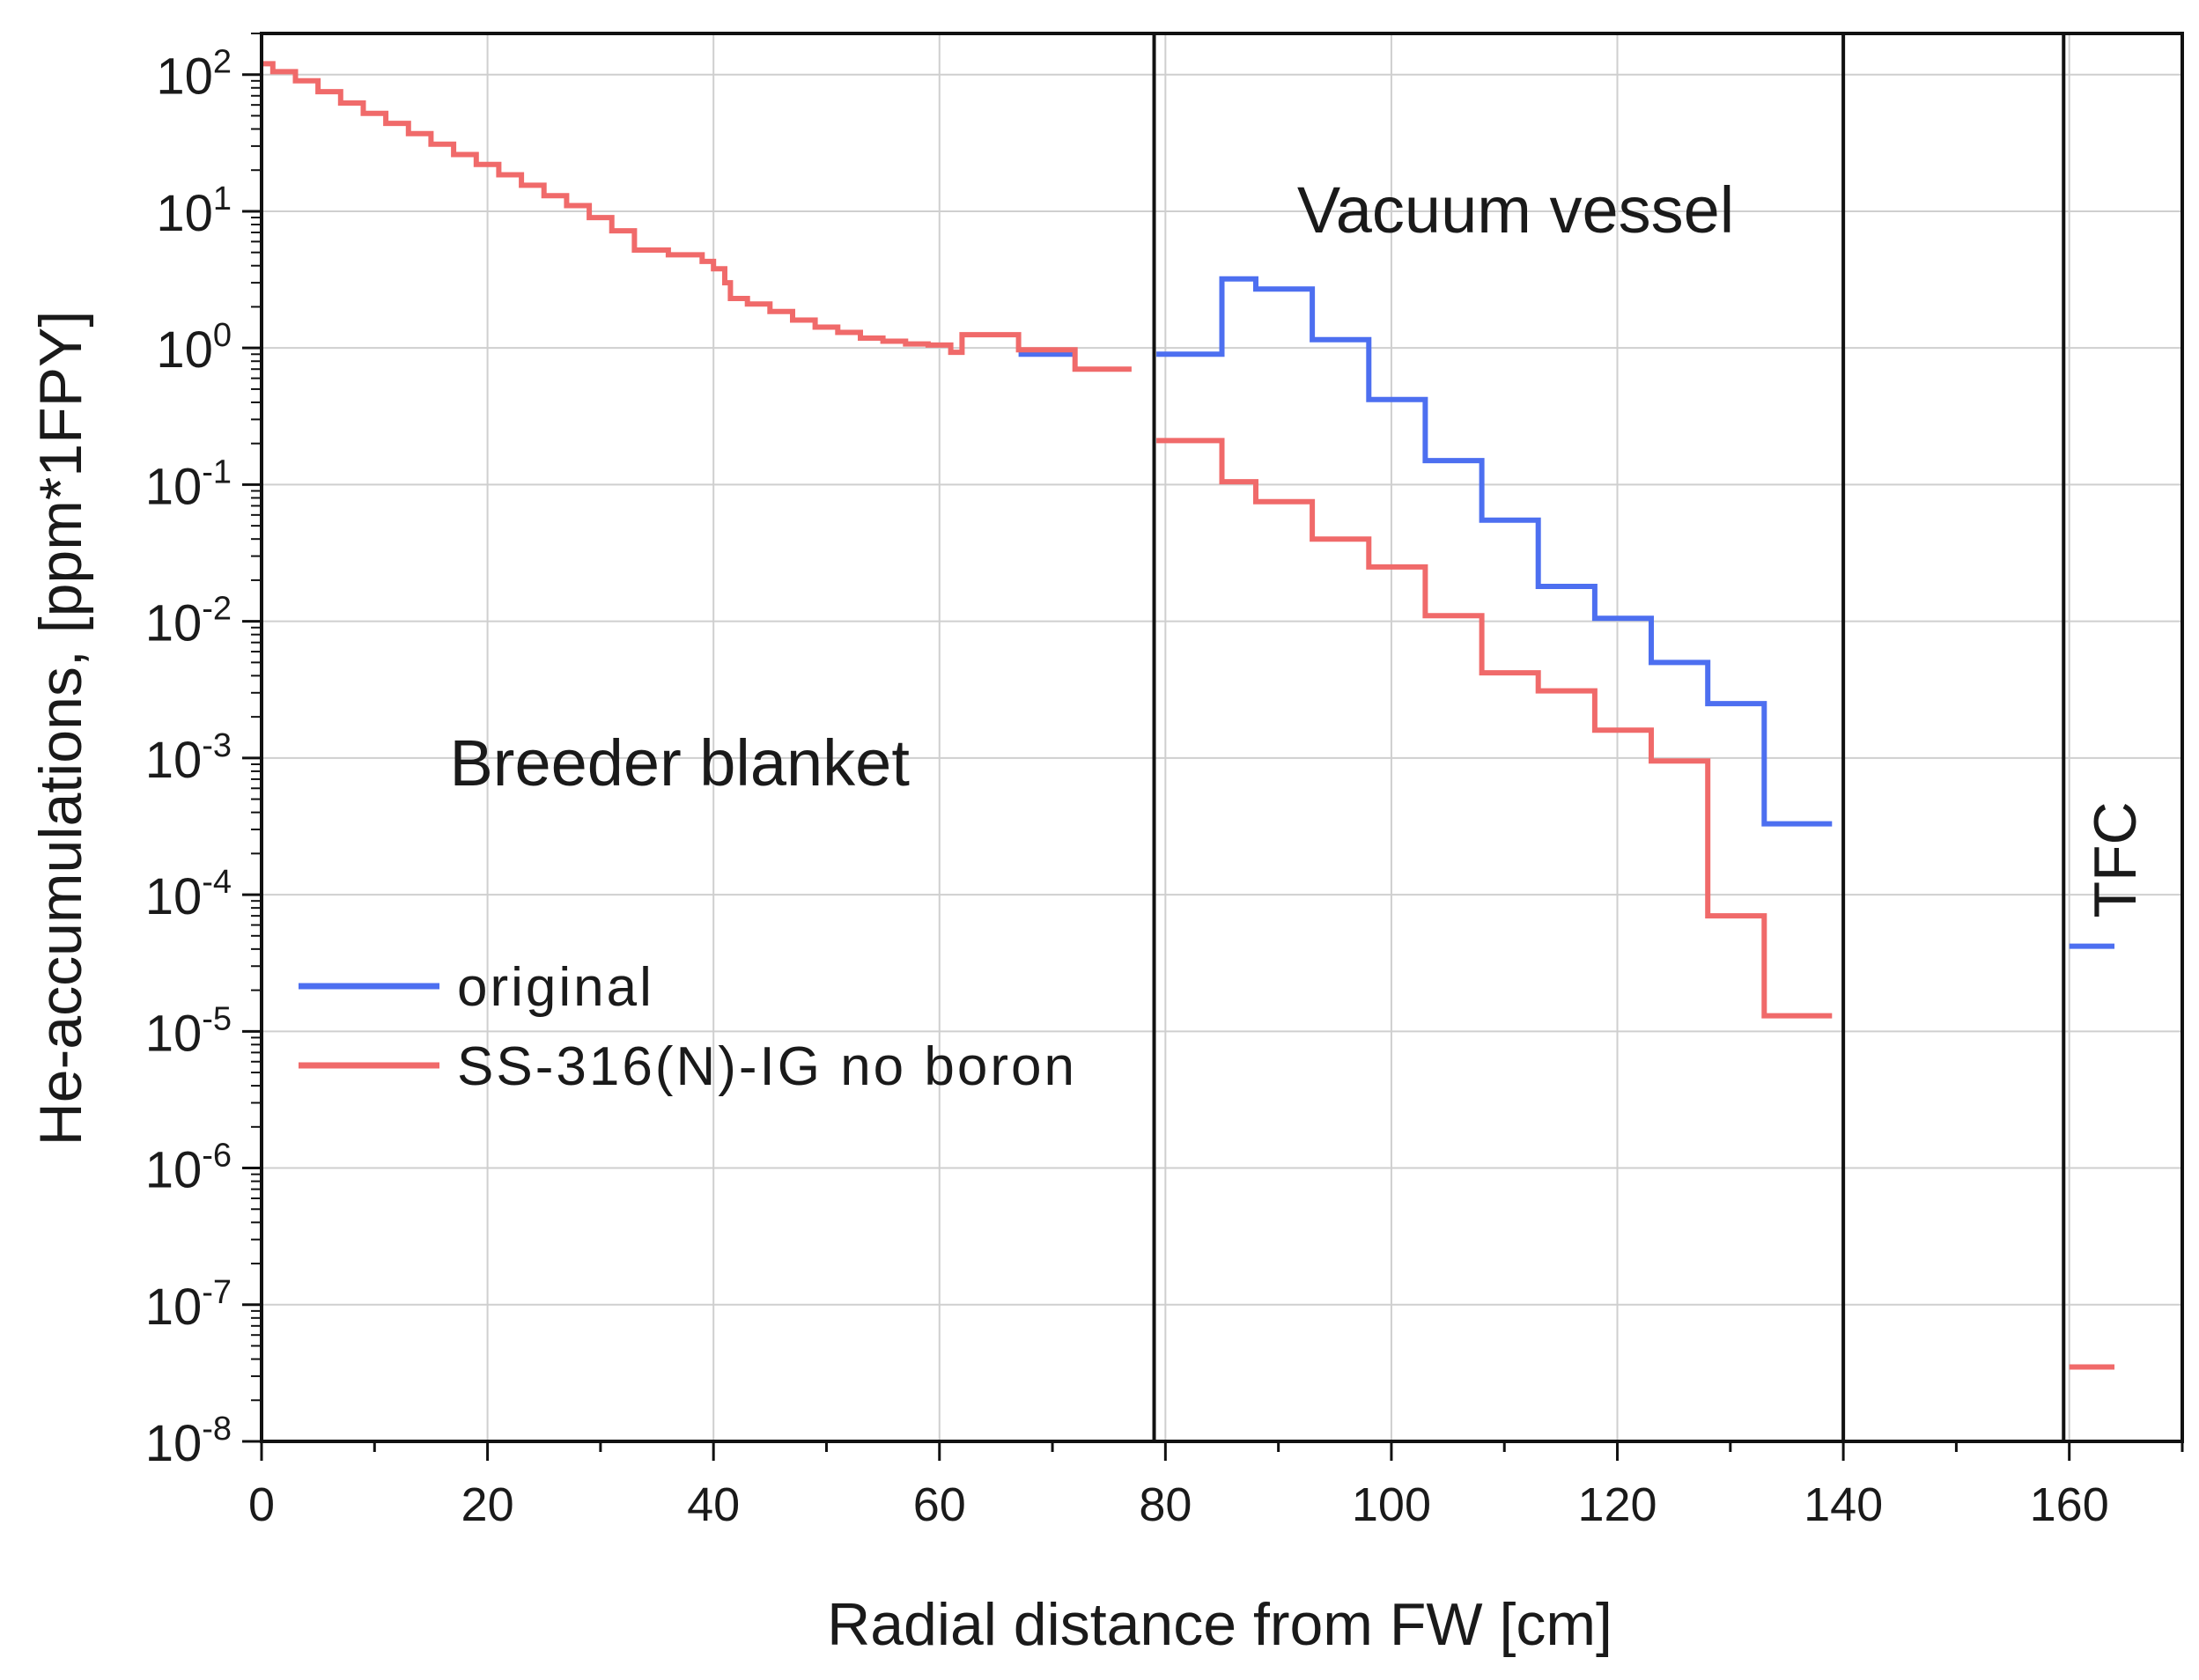 The width and height of the screenshot is (2199, 1680). What do you see at coordinates (1617, 1504) in the screenshot?
I see `x-tick-label: 120` at bounding box center [1617, 1504].